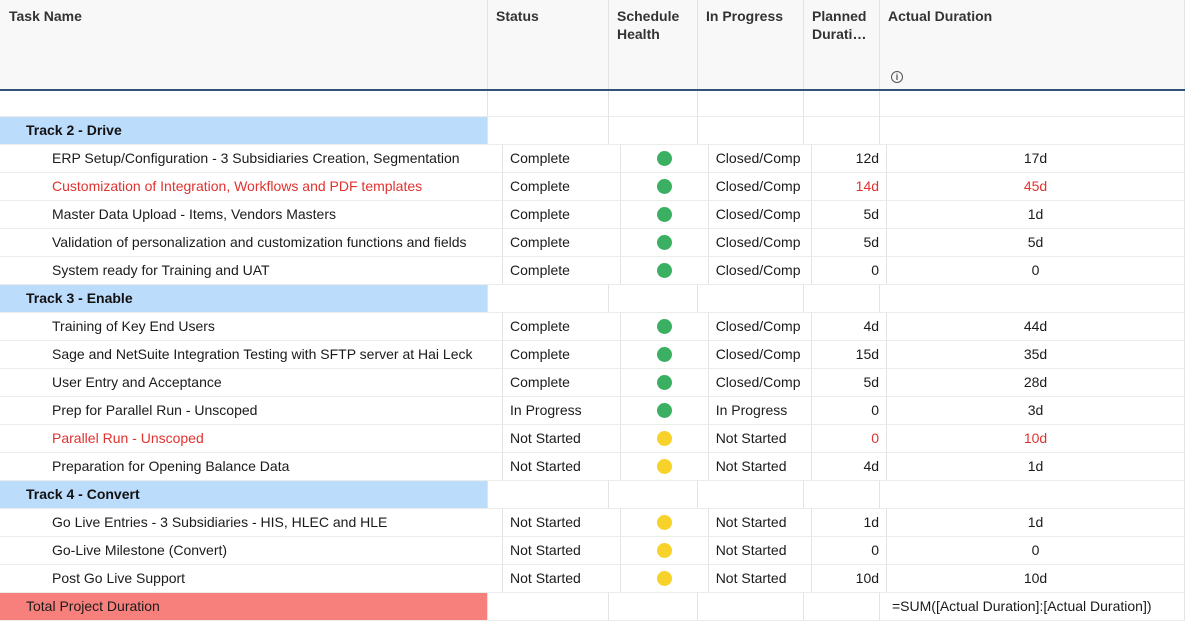 The image size is (1185, 627). Describe the element at coordinates (1036, 354) in the screenshot. I see `actual-duration-cell: 35d` at that location.